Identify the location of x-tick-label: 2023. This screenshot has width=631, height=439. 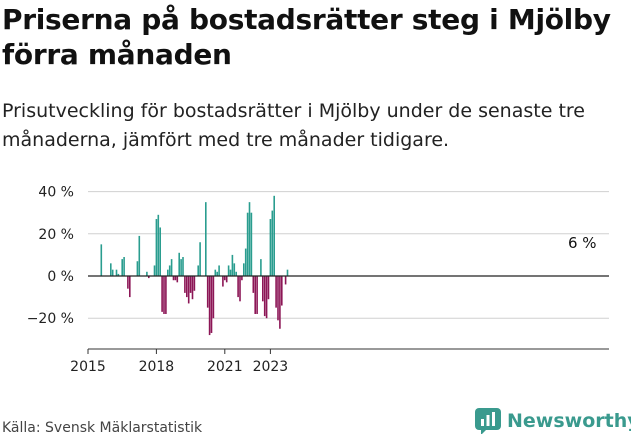
(271, 367).